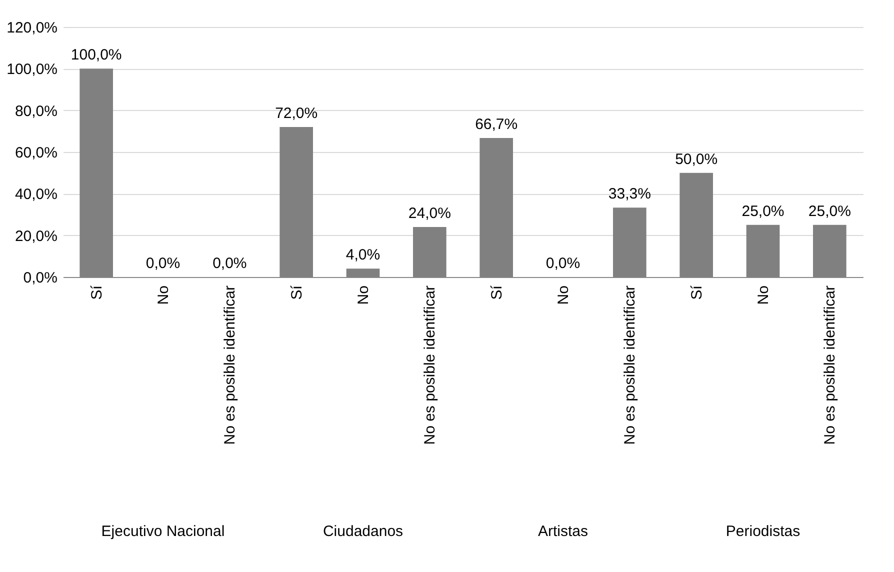 The image size is (894, 572). I want to click on y-tick-label: 100,0%, so click(32, 69).